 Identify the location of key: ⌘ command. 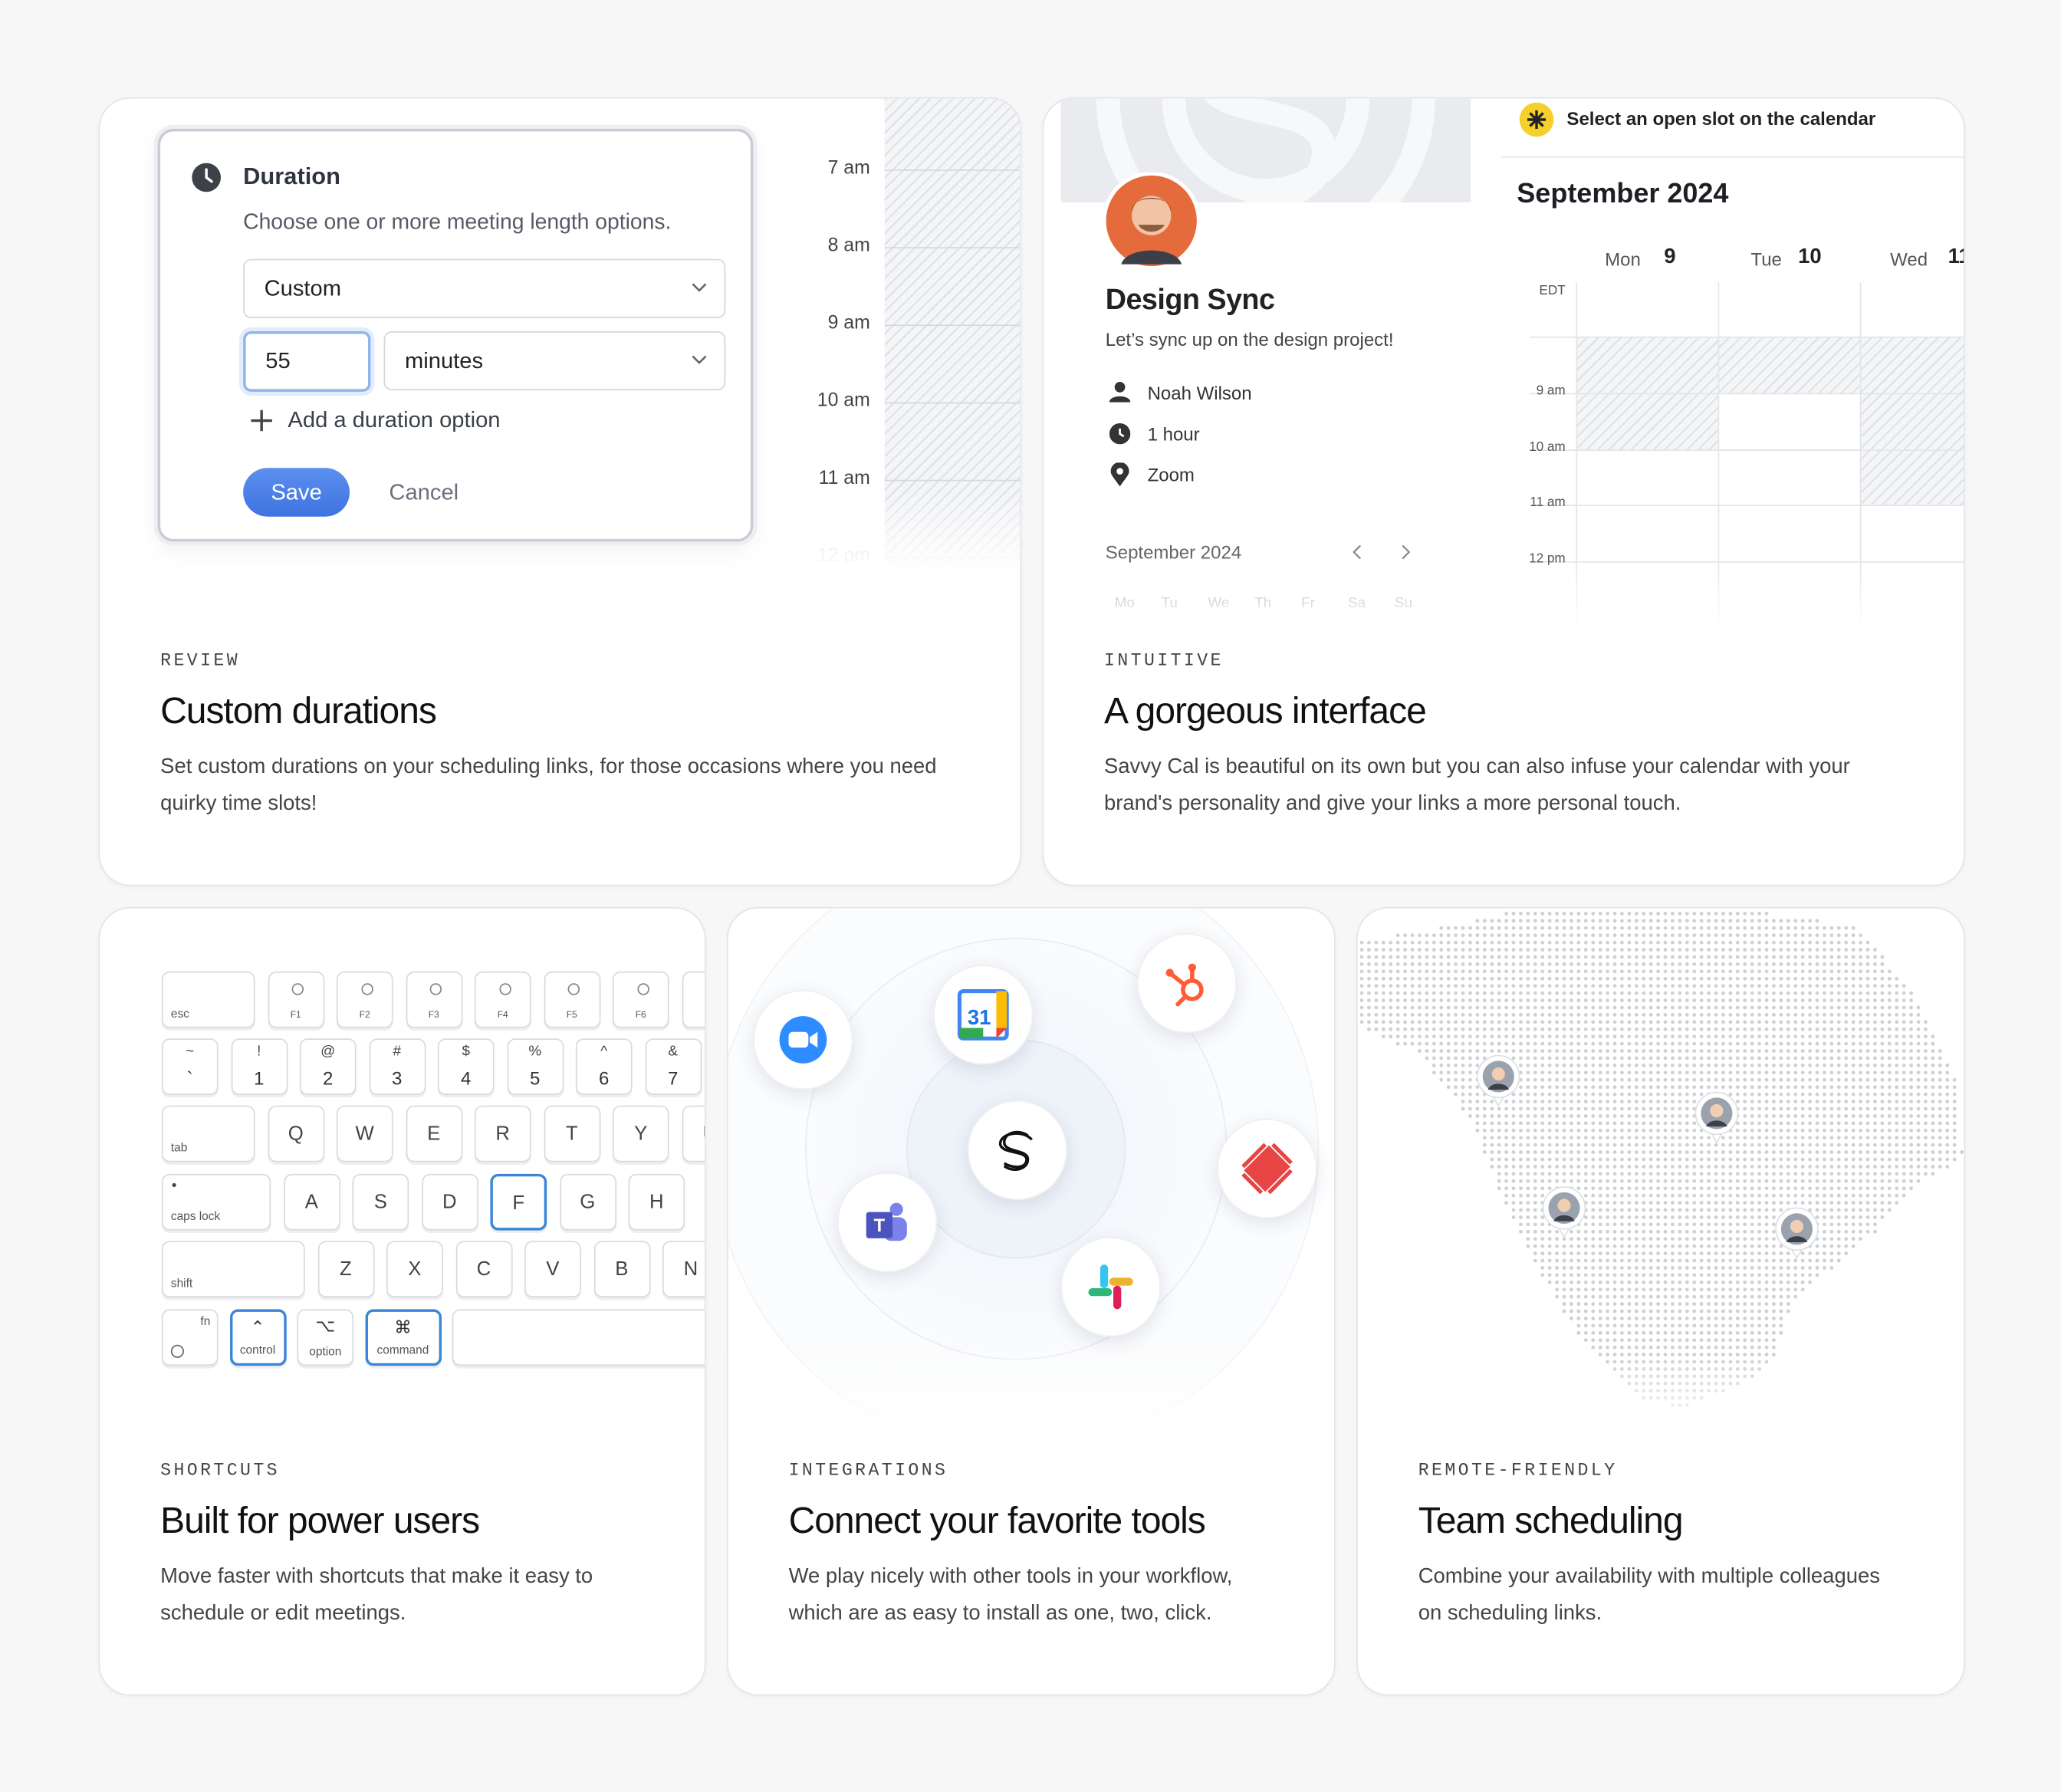
(403, 1337).